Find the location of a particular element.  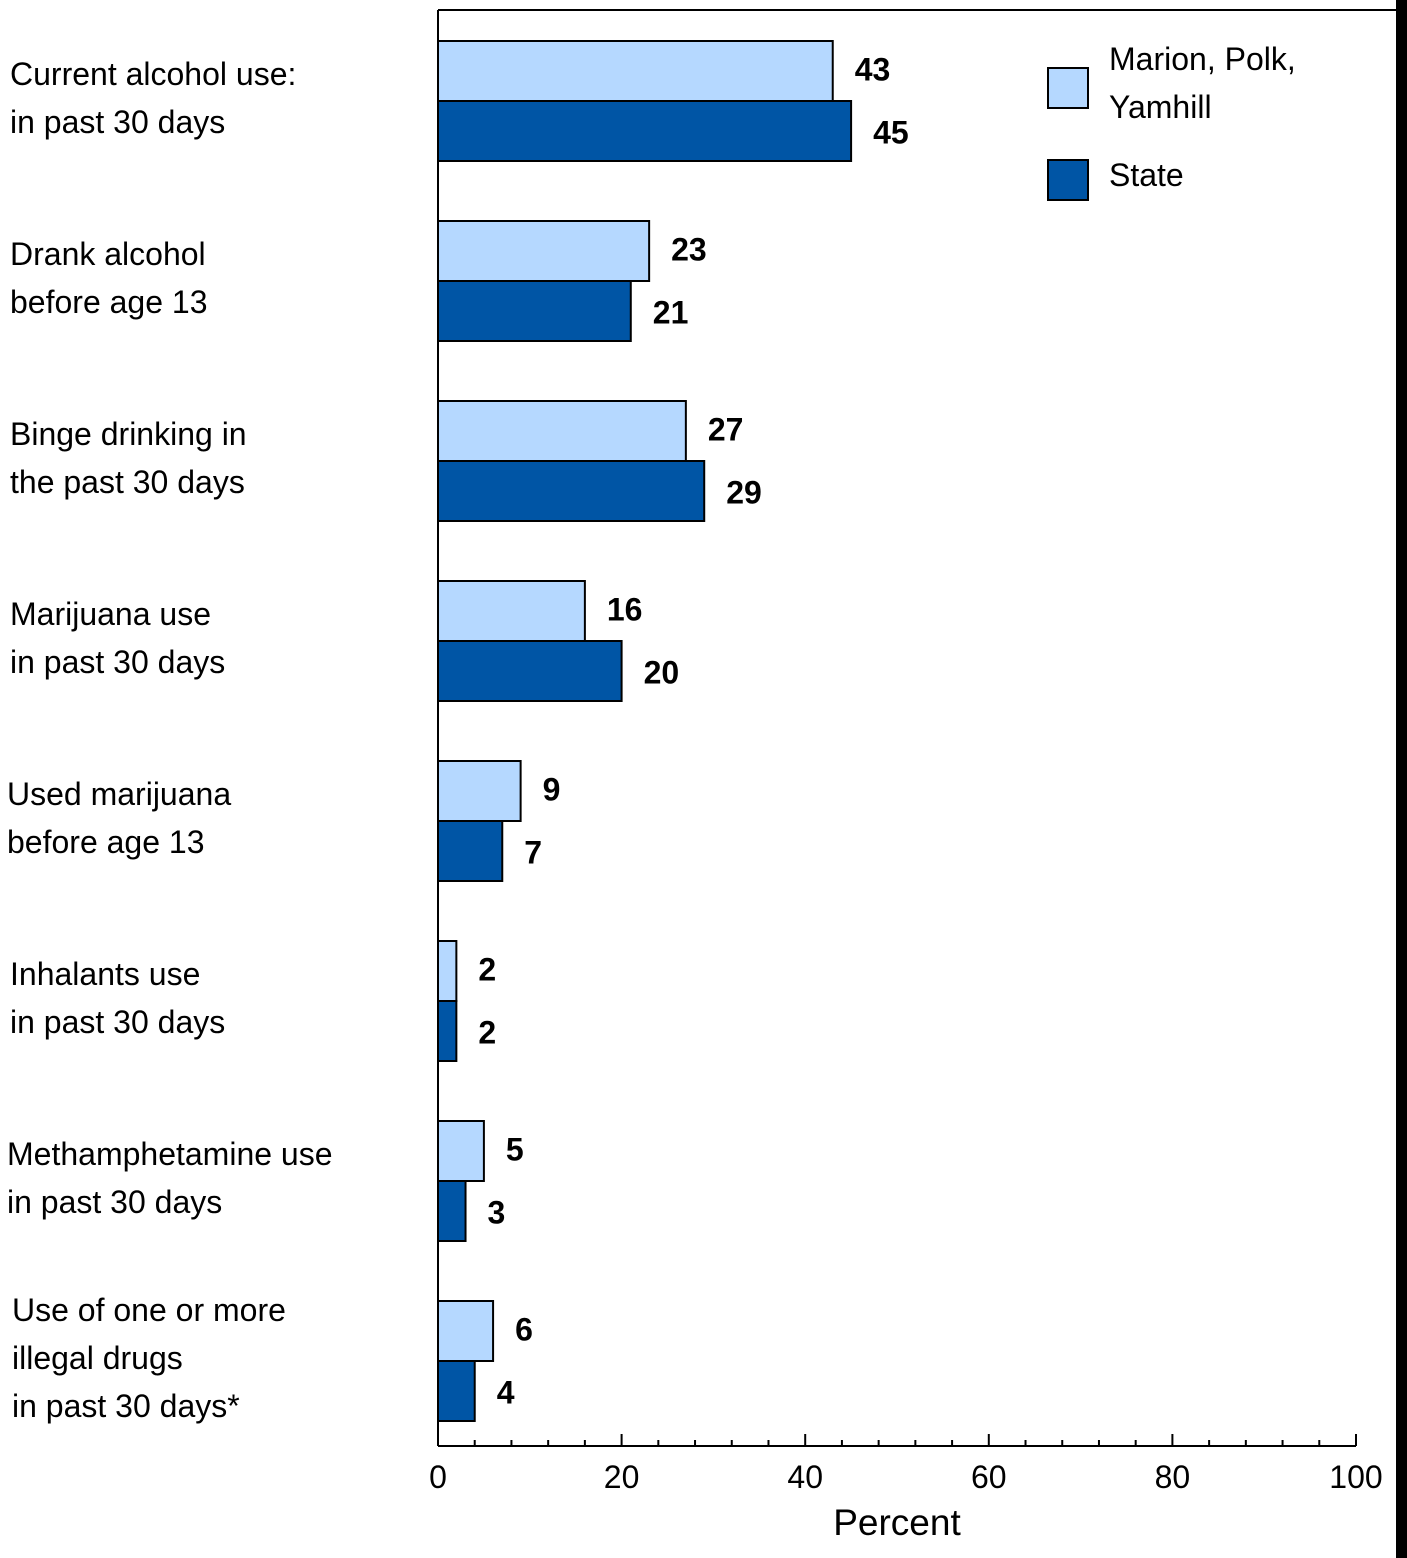

category-label-5: Inhalants use in past 30 days is located at coordinates (117, 998).